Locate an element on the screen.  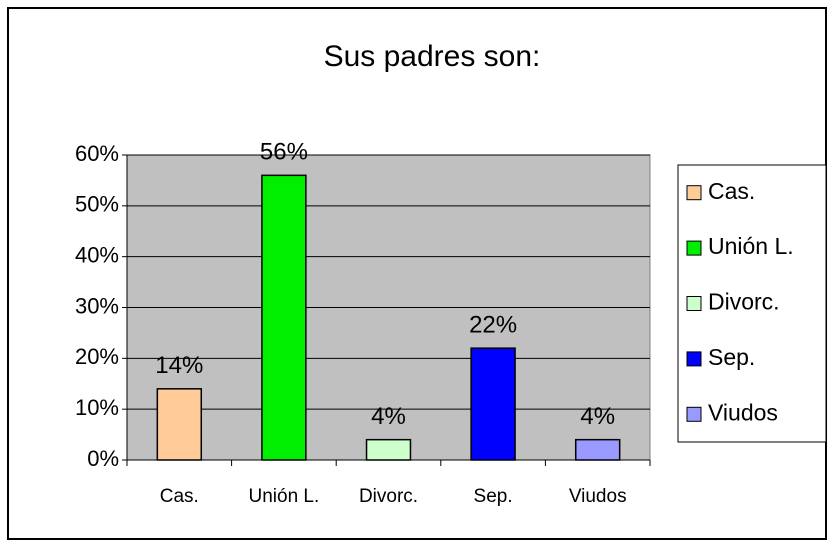
x-tick-label: Divorc. is located at coordinates (388, 496).